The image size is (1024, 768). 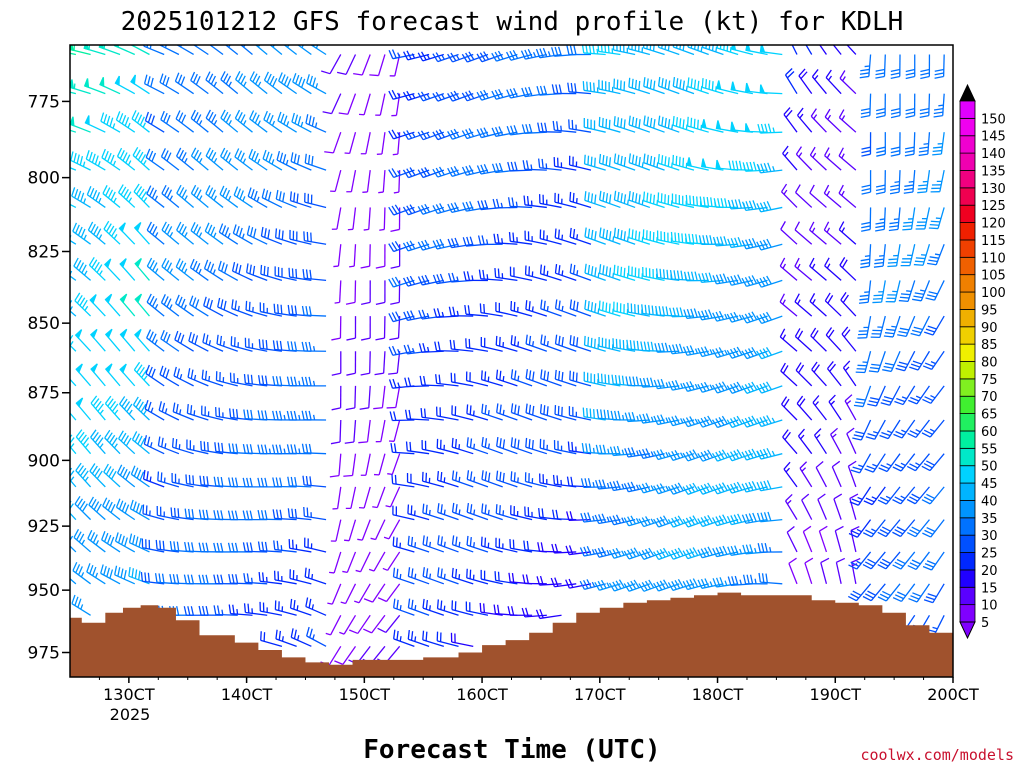 What do you see at coordinates (129, 694) in the screenshot?
I see `x-tick-label: 130CT` at bounding box center [129, 694].